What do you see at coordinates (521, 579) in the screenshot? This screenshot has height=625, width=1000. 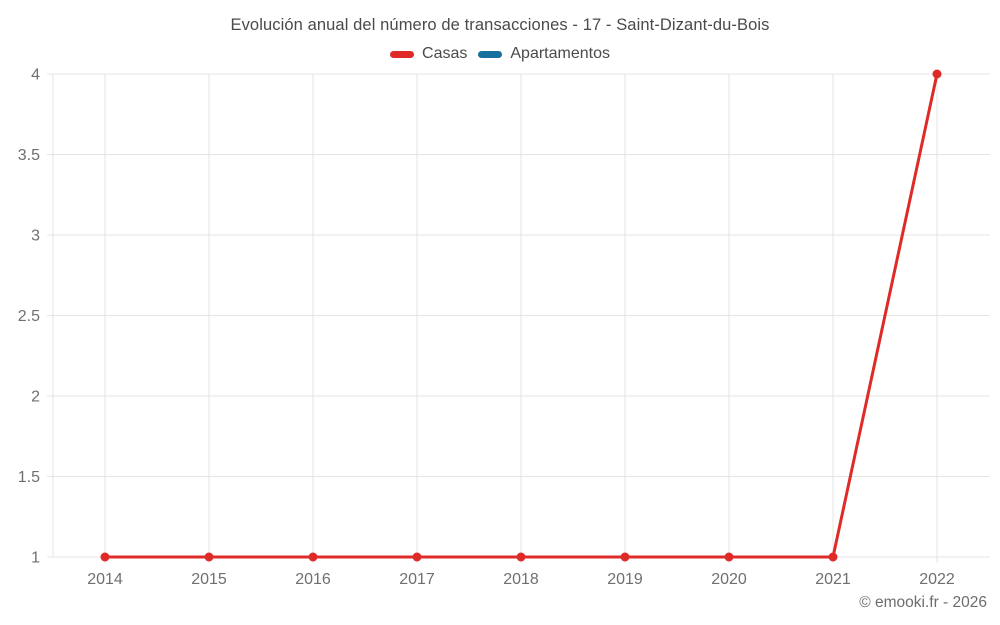 I see `x-axis-label: 2018` at bounding box center [521, 579].